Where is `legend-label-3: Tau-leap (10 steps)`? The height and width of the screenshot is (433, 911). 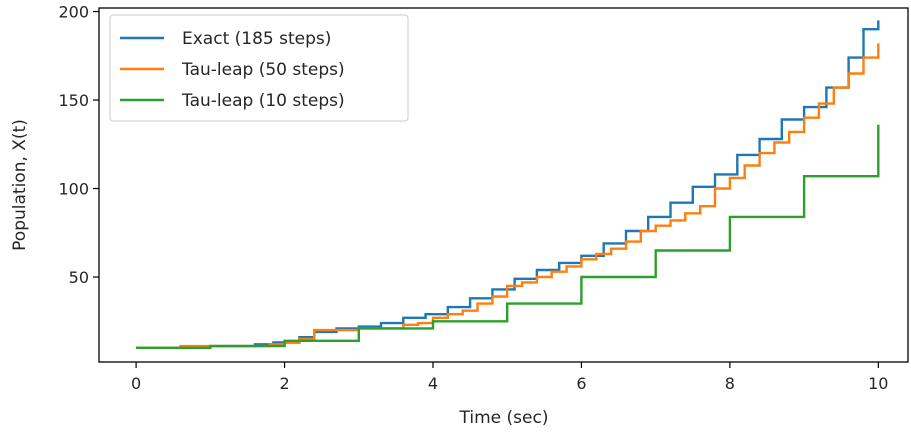
legend-label-3: Tau-leap (10 steps) is located at coordinates (263, 101).